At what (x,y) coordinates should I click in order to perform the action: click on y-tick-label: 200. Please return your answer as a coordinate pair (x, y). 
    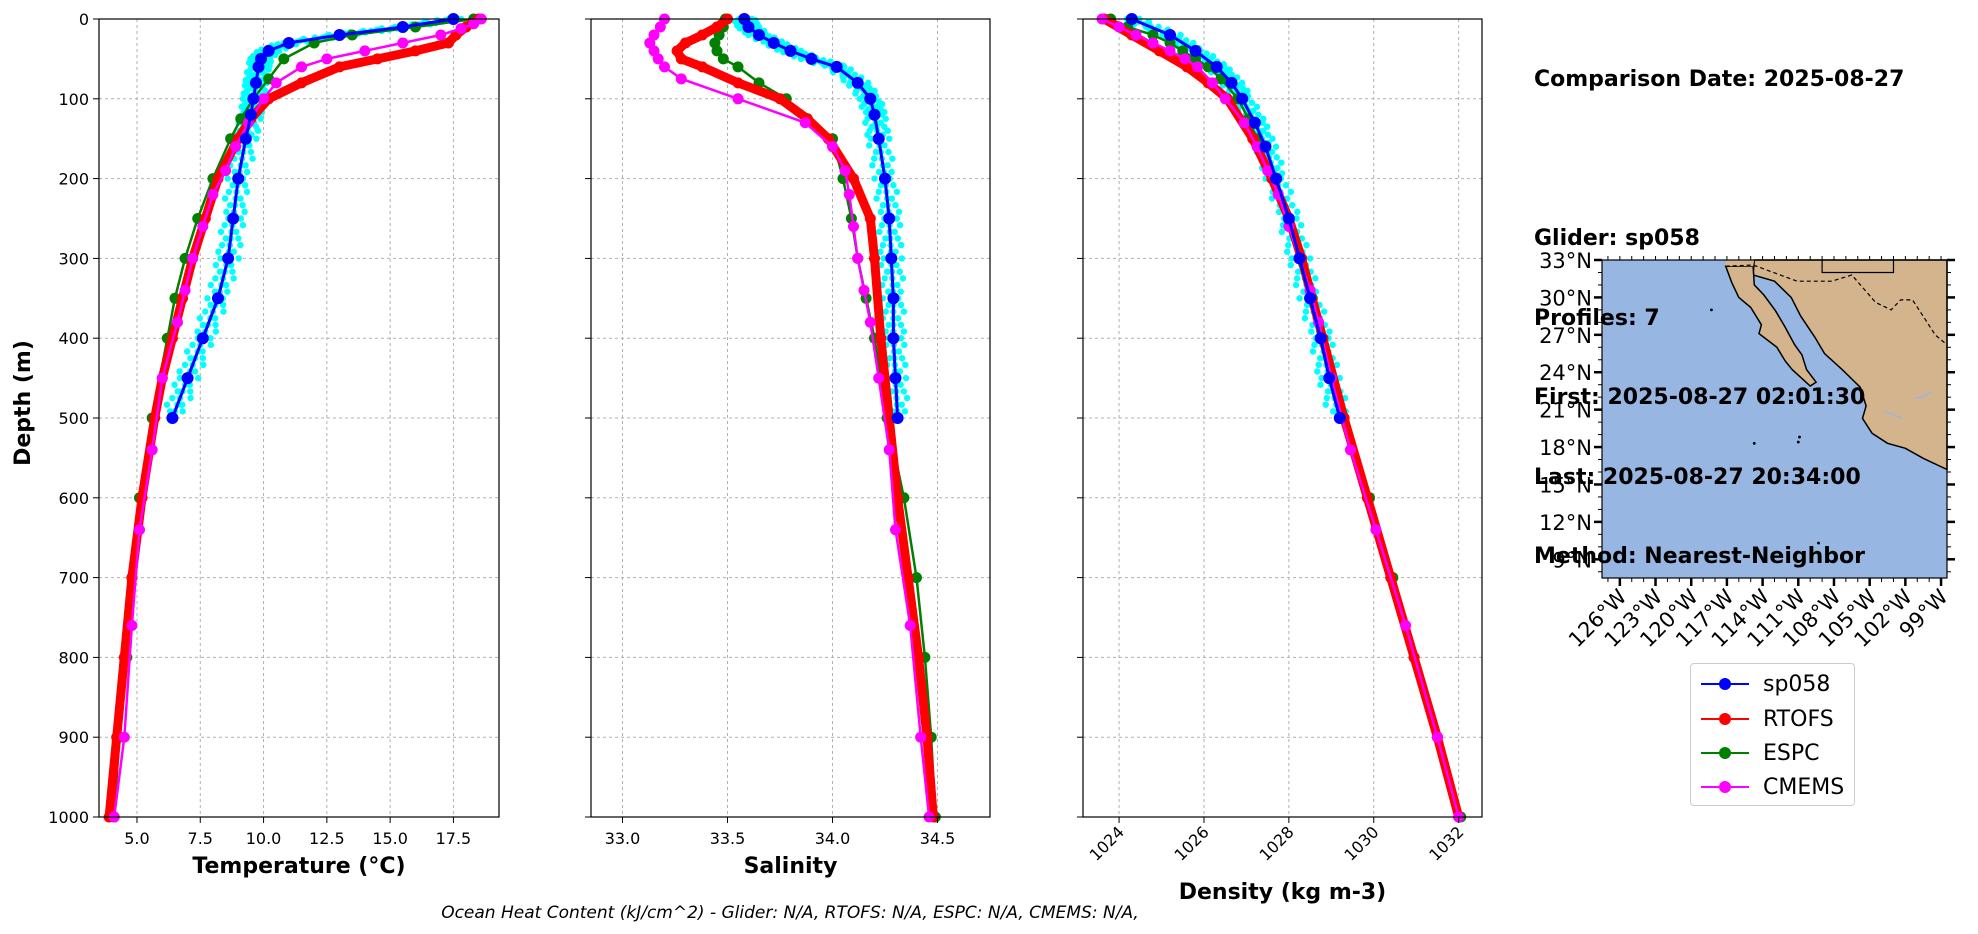
    Looking at the image, I should click on (73, 179).